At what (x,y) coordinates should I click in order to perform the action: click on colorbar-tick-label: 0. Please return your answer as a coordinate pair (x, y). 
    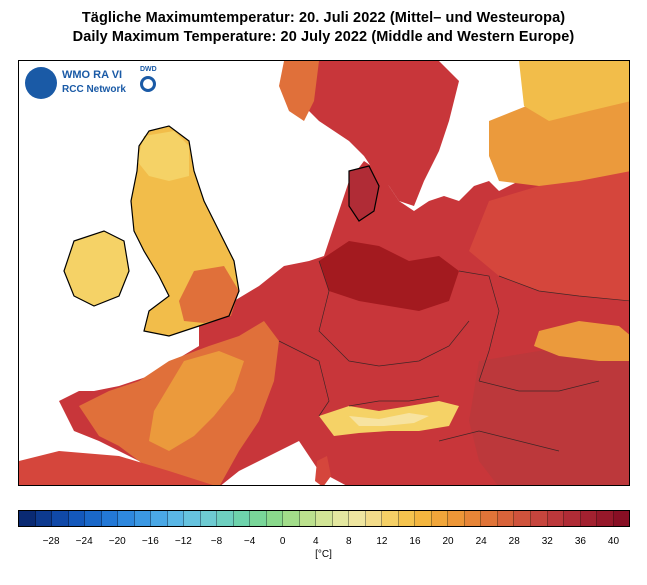
    Looking at the image, I should click on (282, 541).